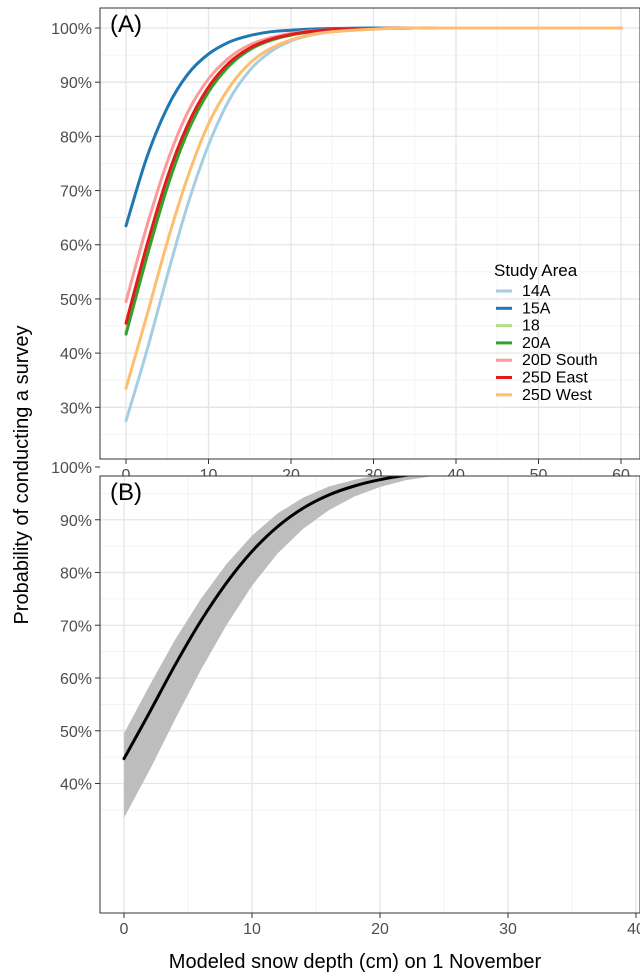 The image size is (640, 977). What do you see at coordinates (536, 343) in the screenshot?
I see `legend-label: 20A` at bounding box center [536, 343].